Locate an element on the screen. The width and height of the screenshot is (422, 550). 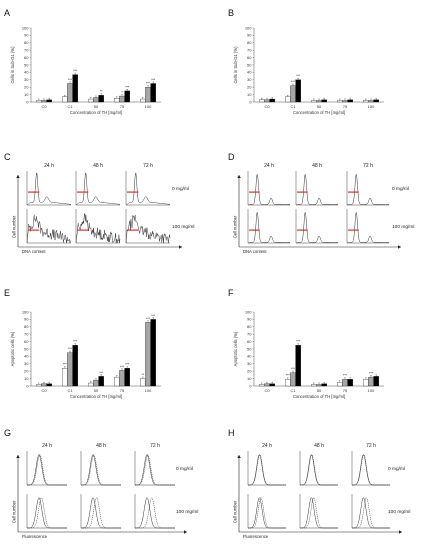
panel-label-e: E is located at coordinates (7, 293).